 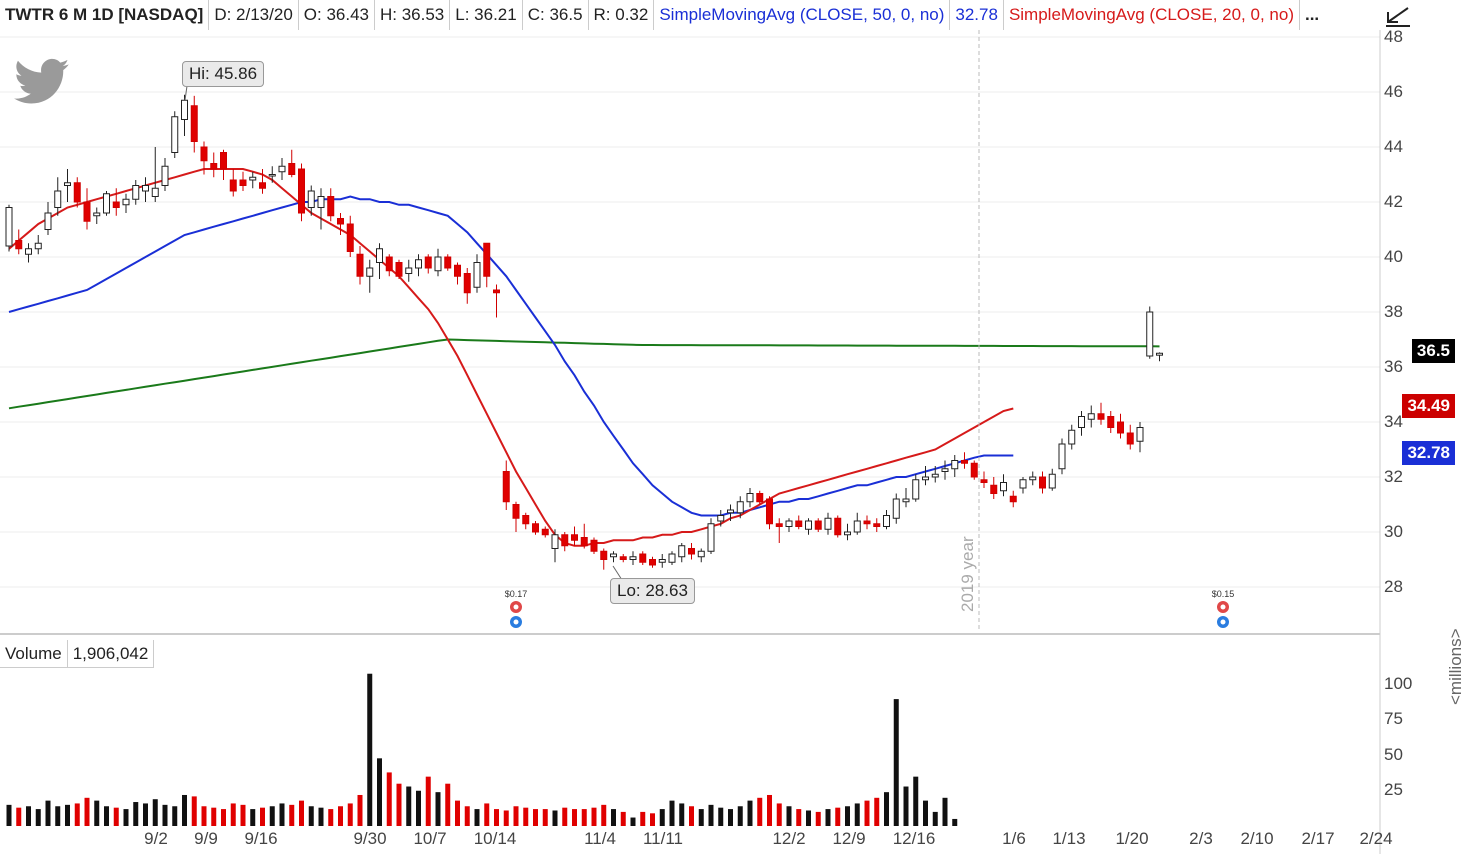 I want to click on price-tick-label: 40, so click(x=1393, y=256).